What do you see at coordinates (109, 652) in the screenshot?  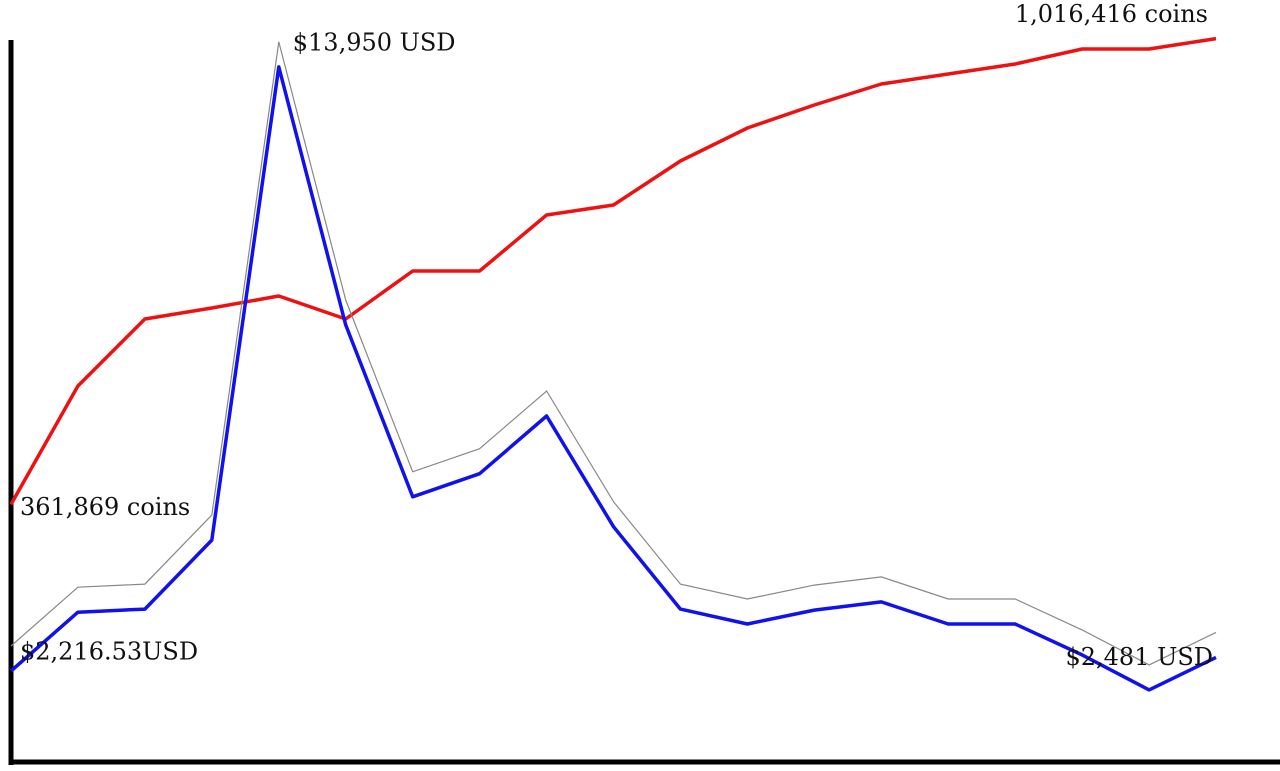 I see `data-label: $2,216.53USD` at bounding box center [109, 652].